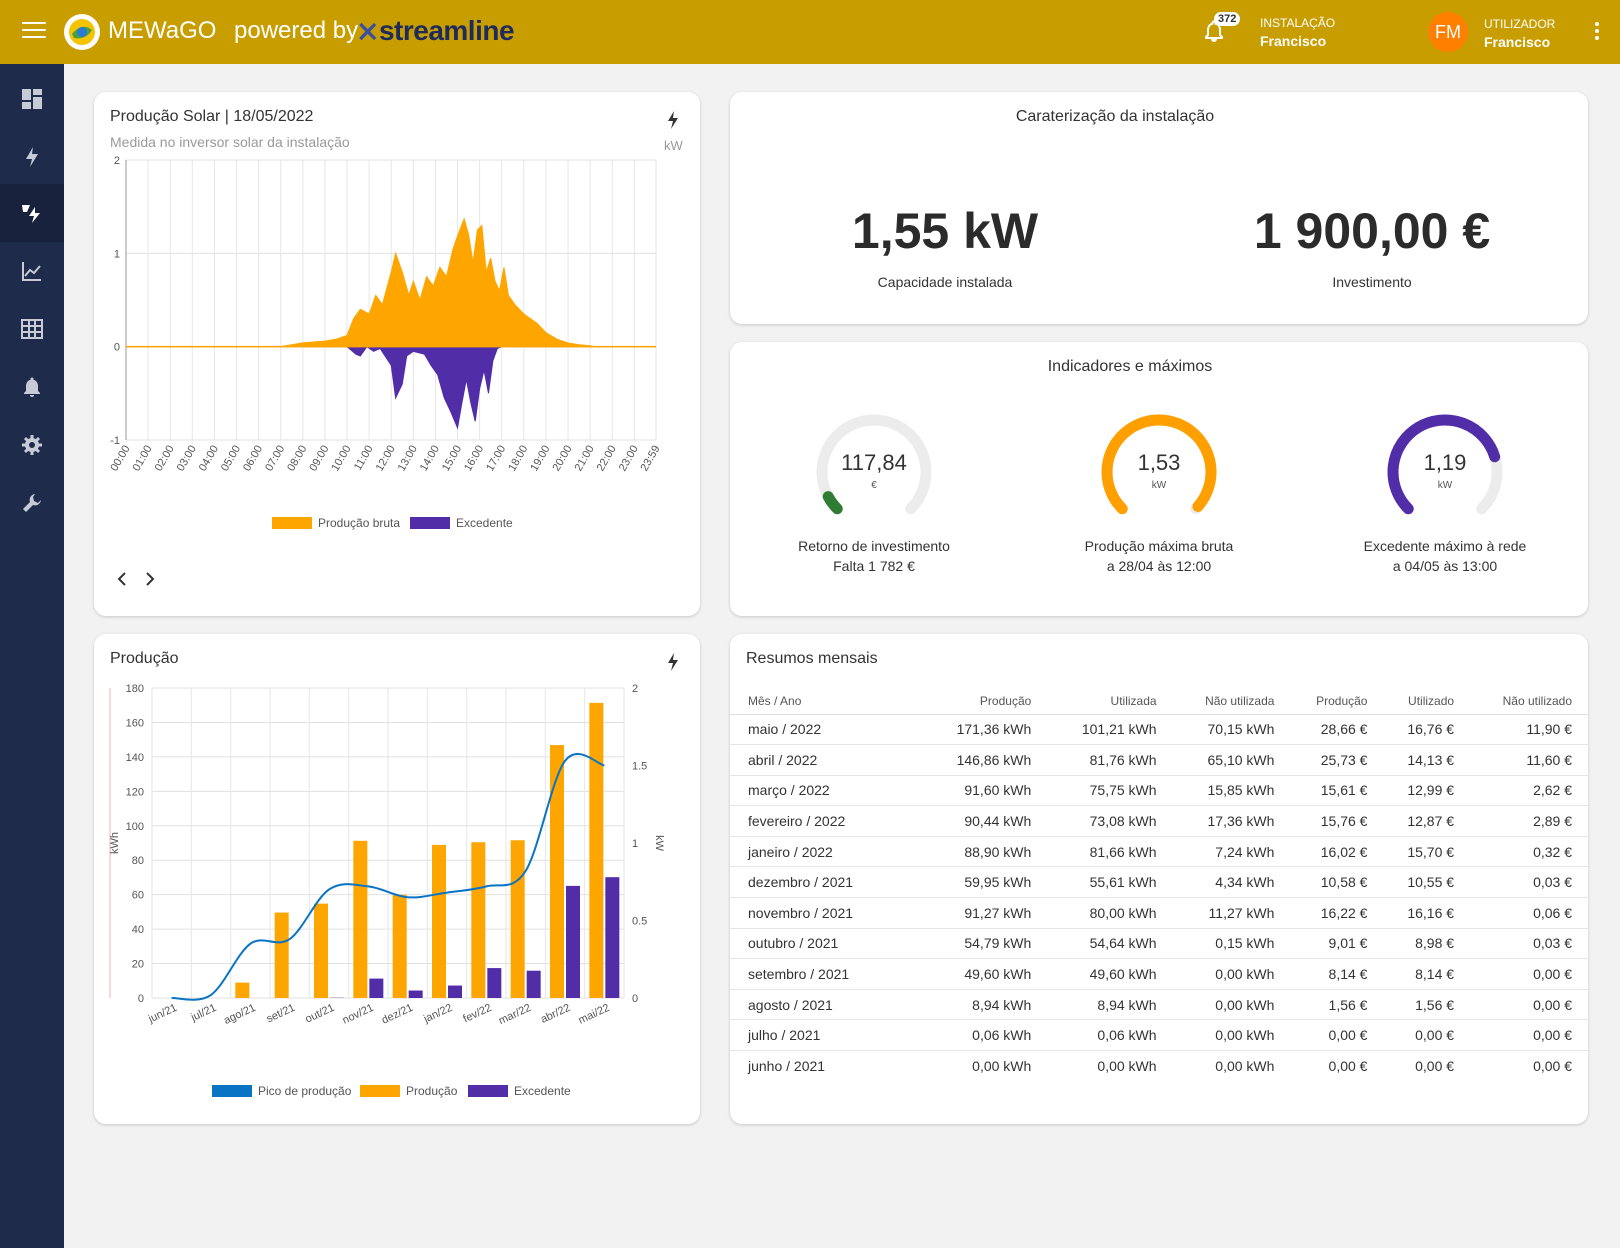  I want to click on x-tick-label: 20:00, so click(562, 459).